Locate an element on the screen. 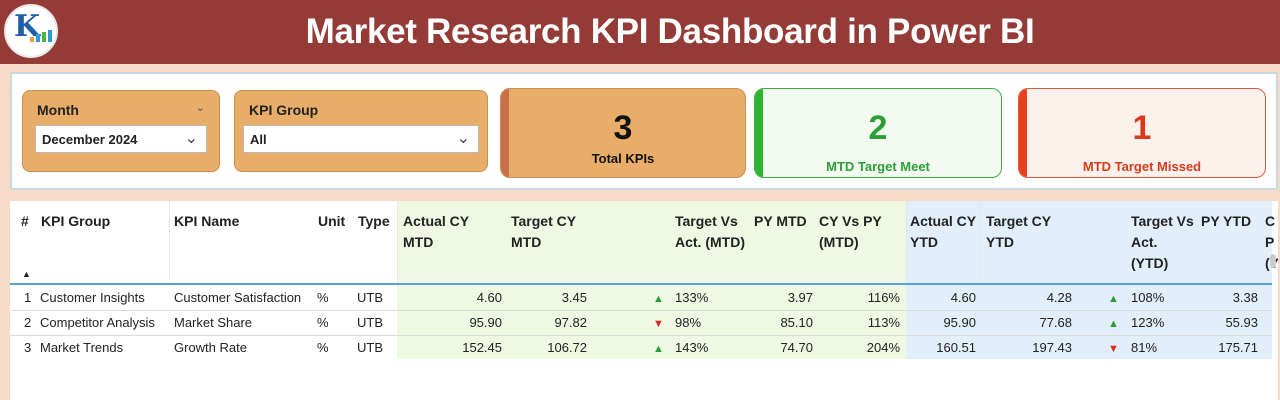 This screenshot has width=1280, height=400. header-kpi-group: KPI Group is located at coordinates (76, 221).